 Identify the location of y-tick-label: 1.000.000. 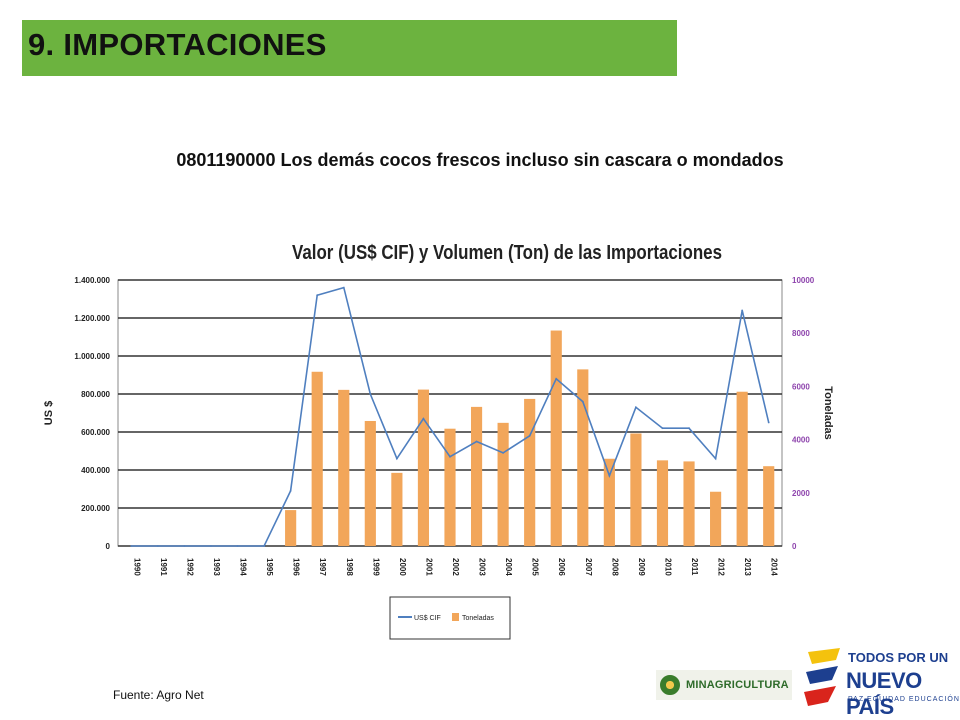
(92, 356).